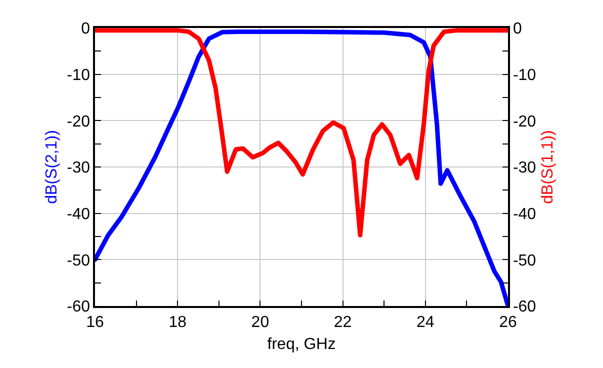 This screenshot has width=603, height=368. I want to click on y2-tick-label: -20, so click(524, 121).